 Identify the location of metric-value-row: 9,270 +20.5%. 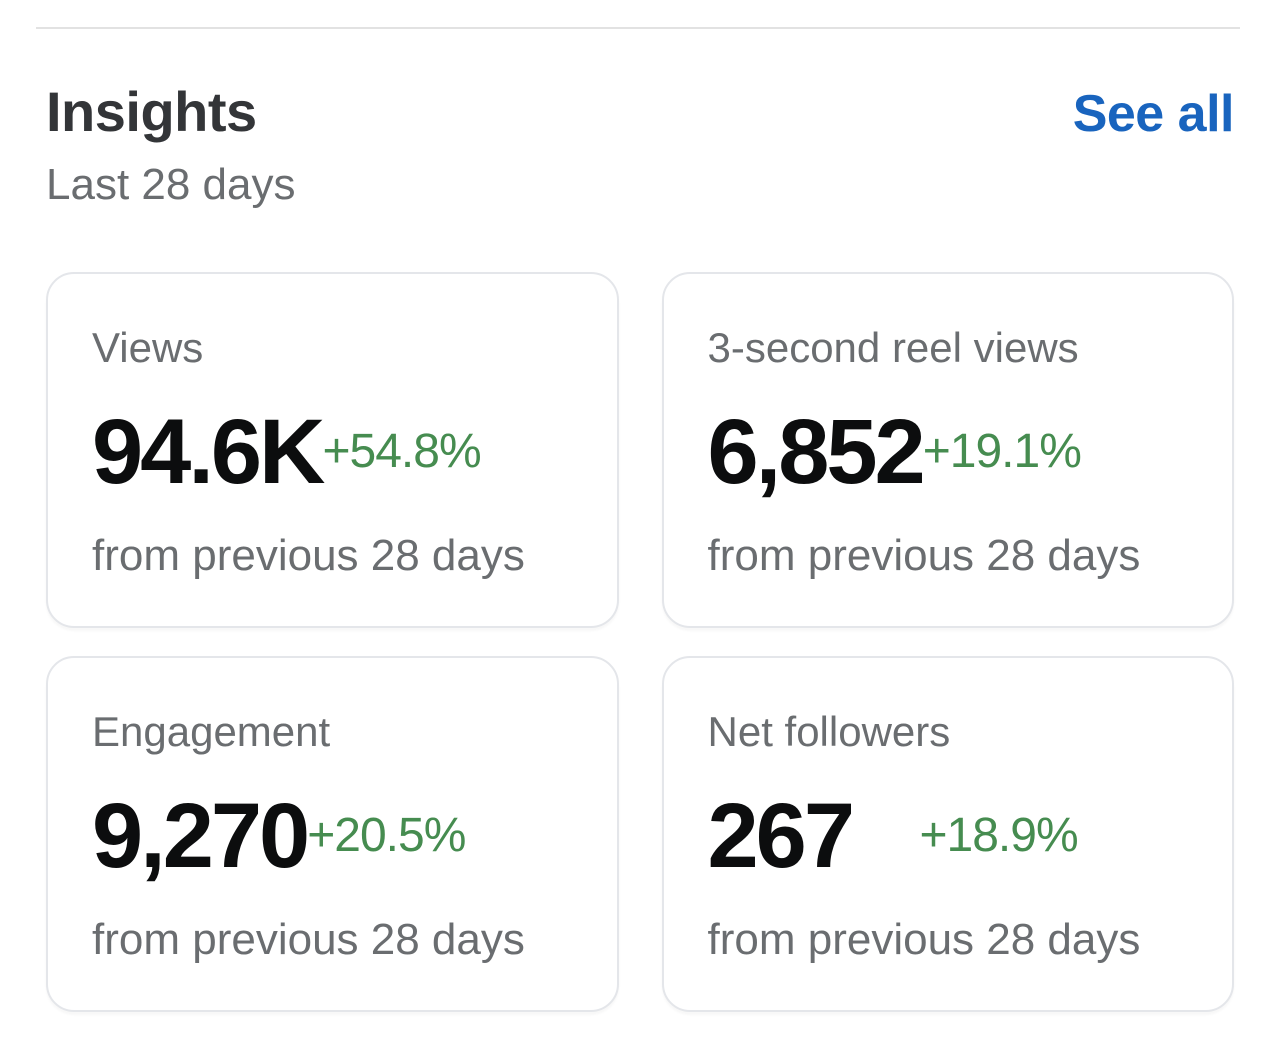
(332, 836).